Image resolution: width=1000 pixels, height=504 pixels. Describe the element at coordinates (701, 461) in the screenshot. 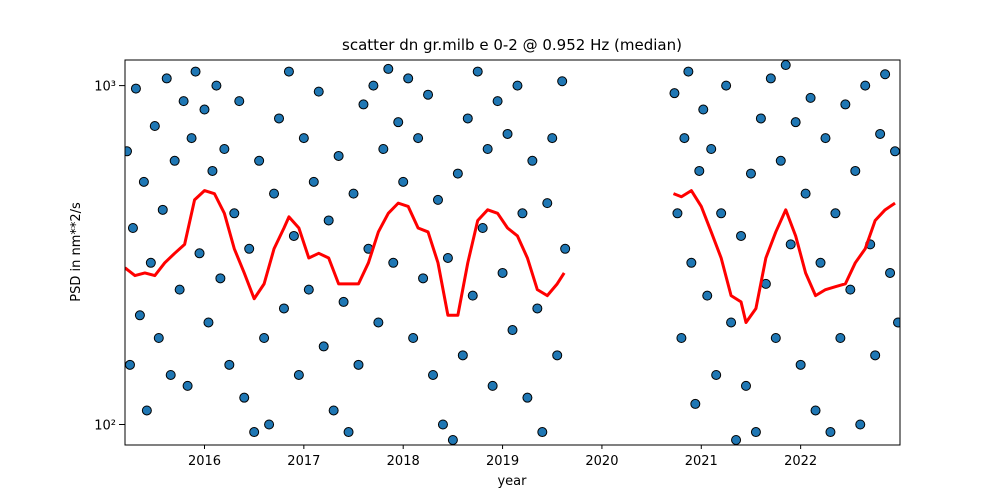

I see `x-tick-label: 2021` at that location.